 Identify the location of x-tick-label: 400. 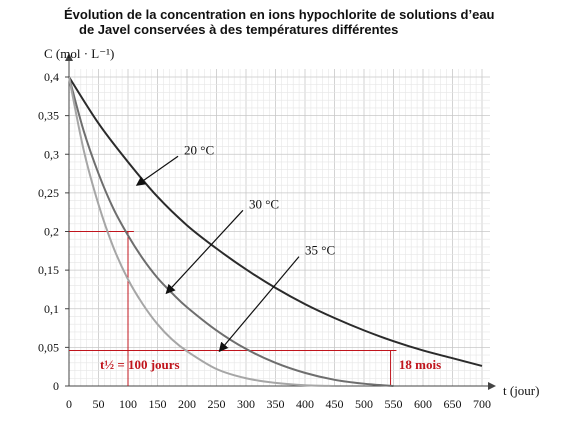
(305, 404).